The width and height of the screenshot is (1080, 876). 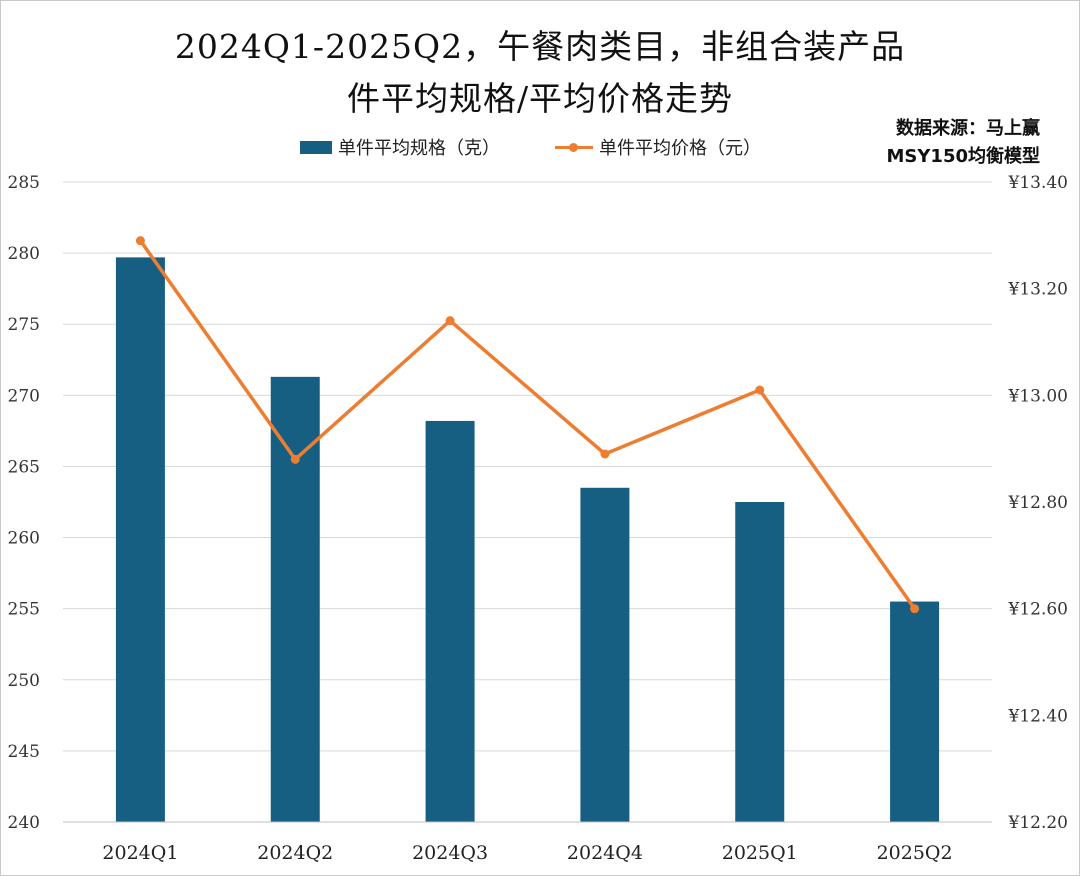 What do you see at coordinates (295, 459) in the screenshot?
I see `price-point-2024Q2` at bounding box center [295, 459].